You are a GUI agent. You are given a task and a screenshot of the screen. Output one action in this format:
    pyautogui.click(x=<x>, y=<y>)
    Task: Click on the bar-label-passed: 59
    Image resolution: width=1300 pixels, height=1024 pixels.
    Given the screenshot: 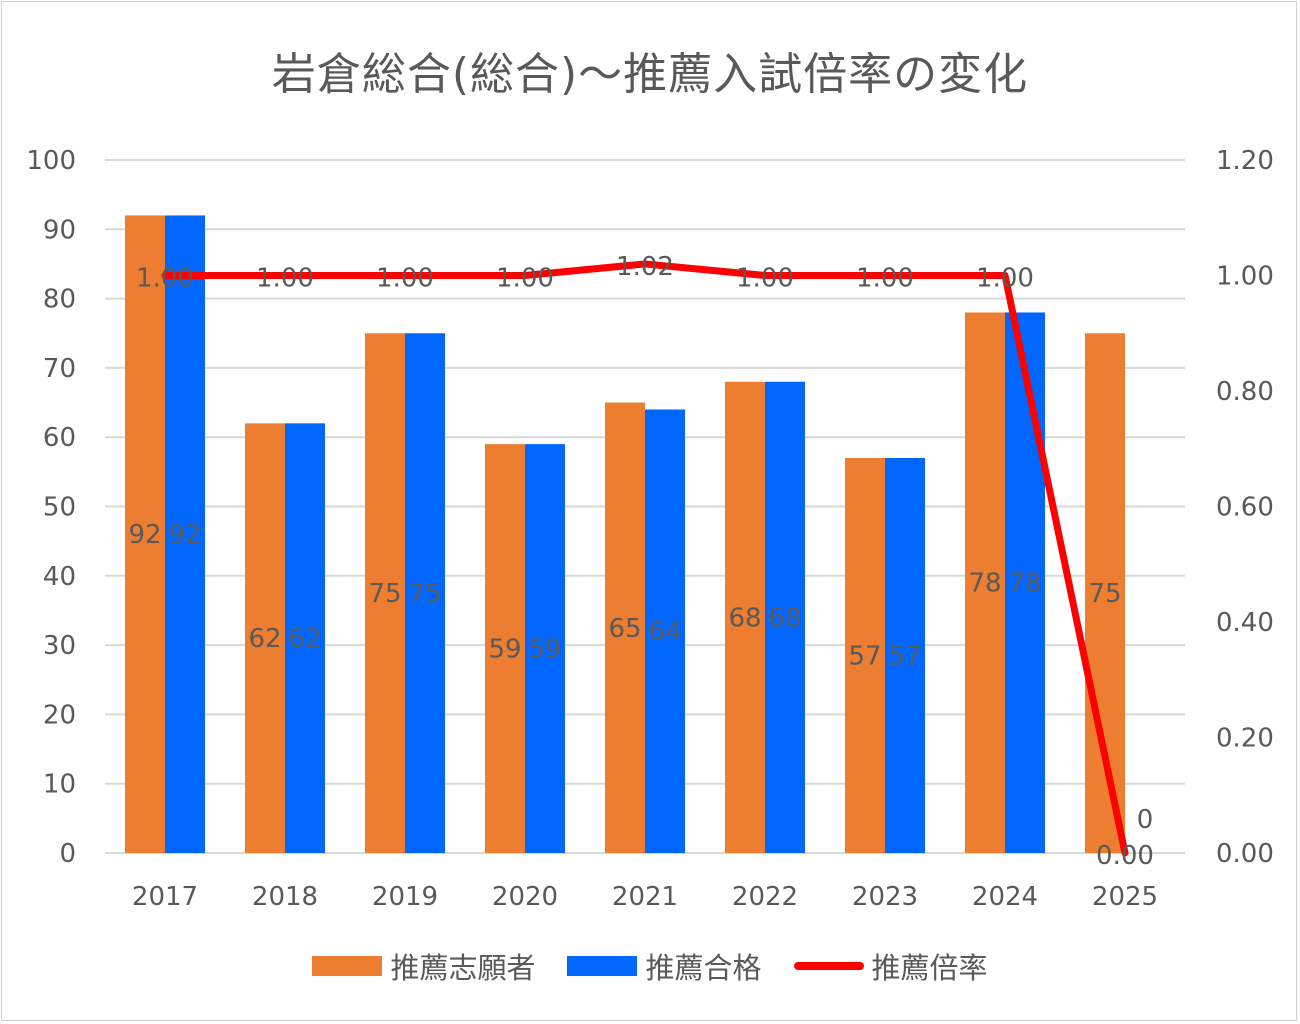 What is the action you would take?
    pyautogui.click(x=544, y=650)
    